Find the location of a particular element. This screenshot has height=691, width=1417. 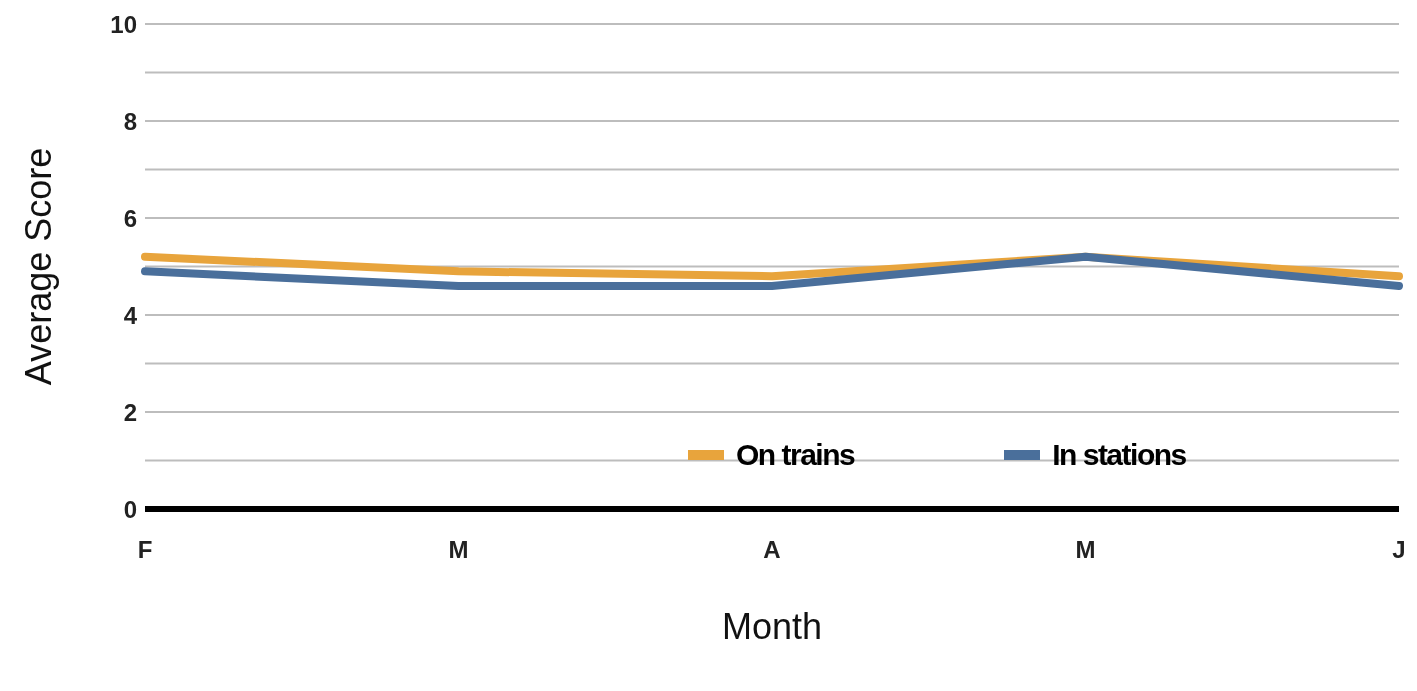

y-tick-label: 8 is located at coordinates (130, 121).